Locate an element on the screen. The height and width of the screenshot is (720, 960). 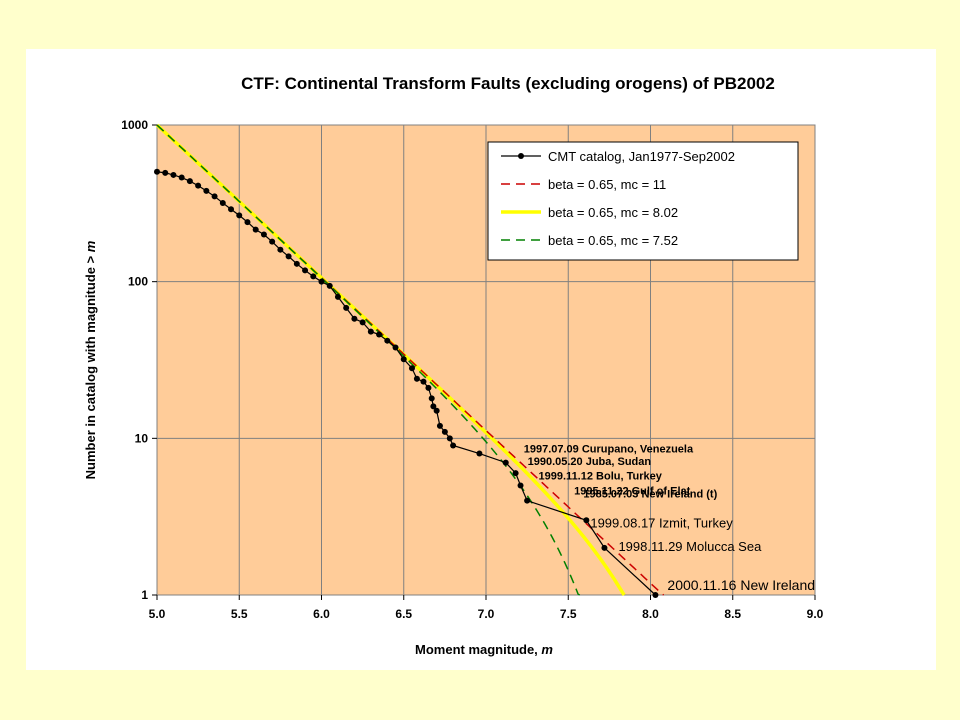
x-tick-label: 7.5 is located at coordinates (568, 614).